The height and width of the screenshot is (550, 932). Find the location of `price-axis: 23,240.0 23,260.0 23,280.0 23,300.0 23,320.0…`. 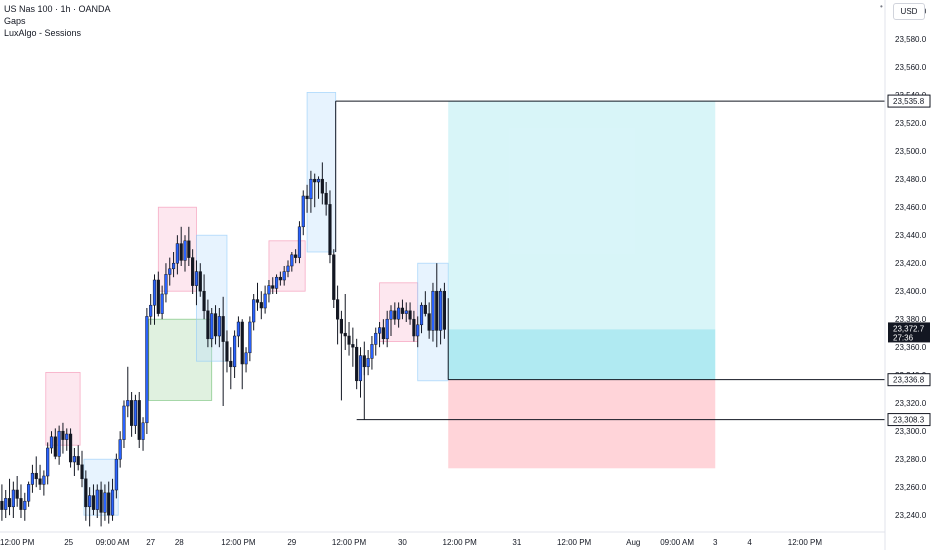

price-axis: 23,240.0 23,260.0 23,280.0 23,300.0 23,320.0… is located at coordinates (908, 275).